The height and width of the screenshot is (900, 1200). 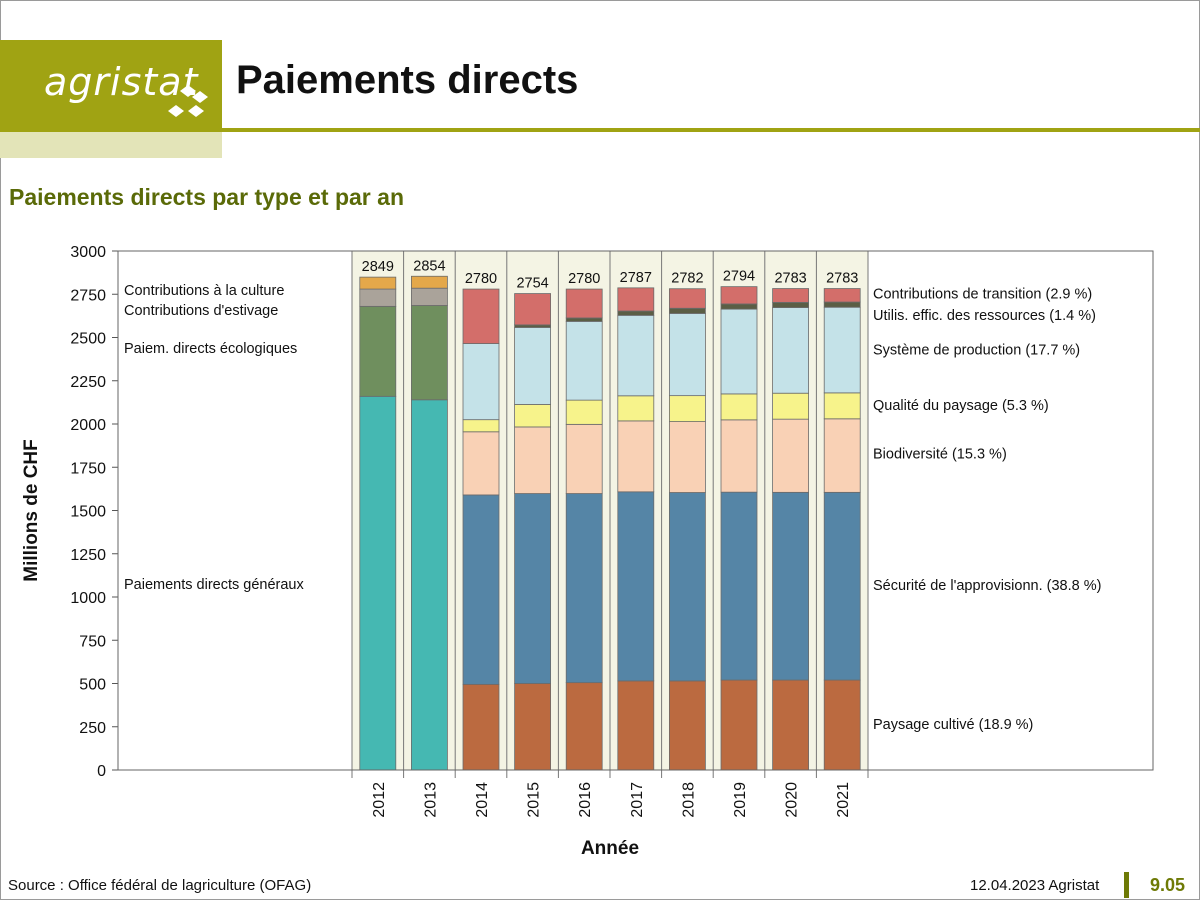 What do you see at coordinates (984, 316) in the screenshot?
I see `legend-label-right: Utilis. effic. des ressources (1.4 %)` at bounding box center [984, 316].